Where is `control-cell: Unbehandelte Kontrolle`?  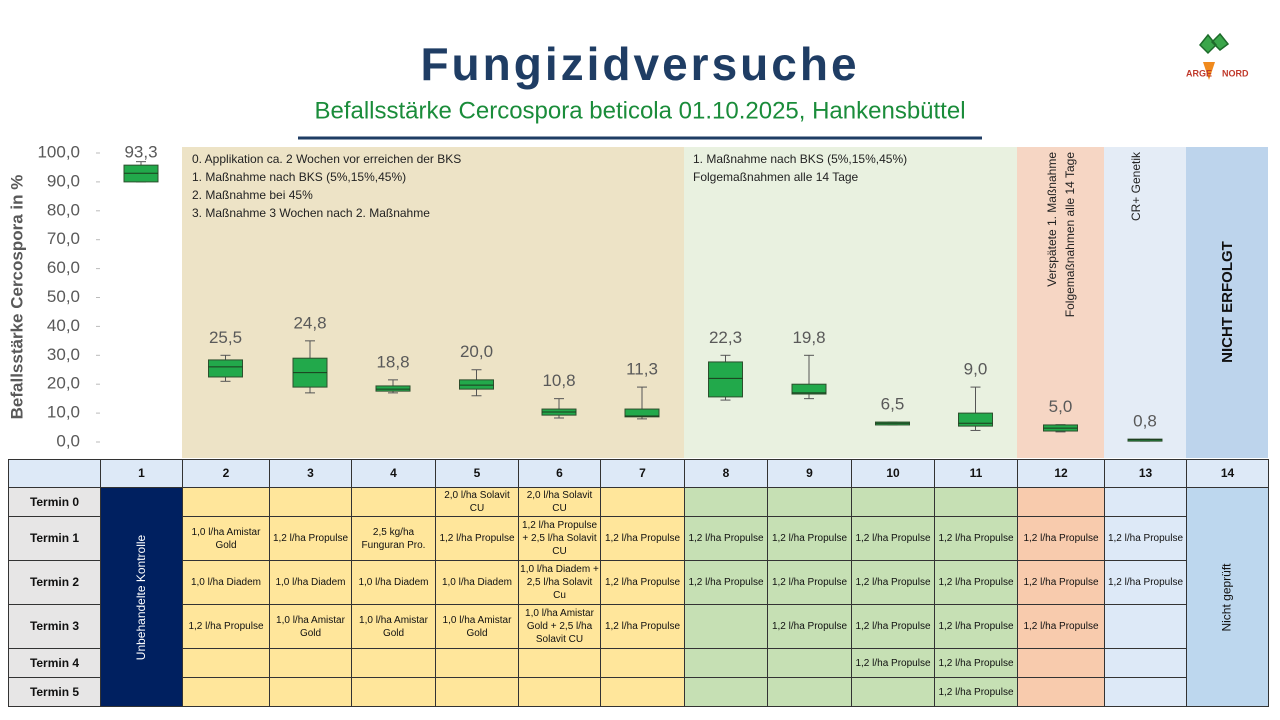
control-cell: Unbehandelte Kontrolle is located at coordinates (141, 597).